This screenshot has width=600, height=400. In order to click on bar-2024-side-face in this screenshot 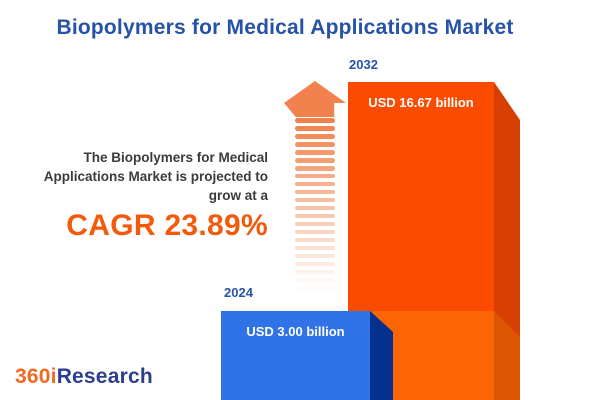, I will do `click(381, 355)`.